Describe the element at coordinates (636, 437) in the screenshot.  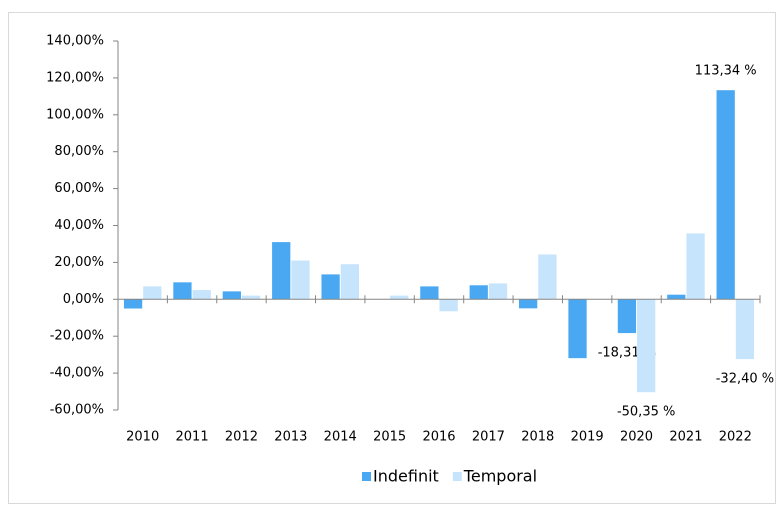
I see `x-tick-label: 2020` at that location.